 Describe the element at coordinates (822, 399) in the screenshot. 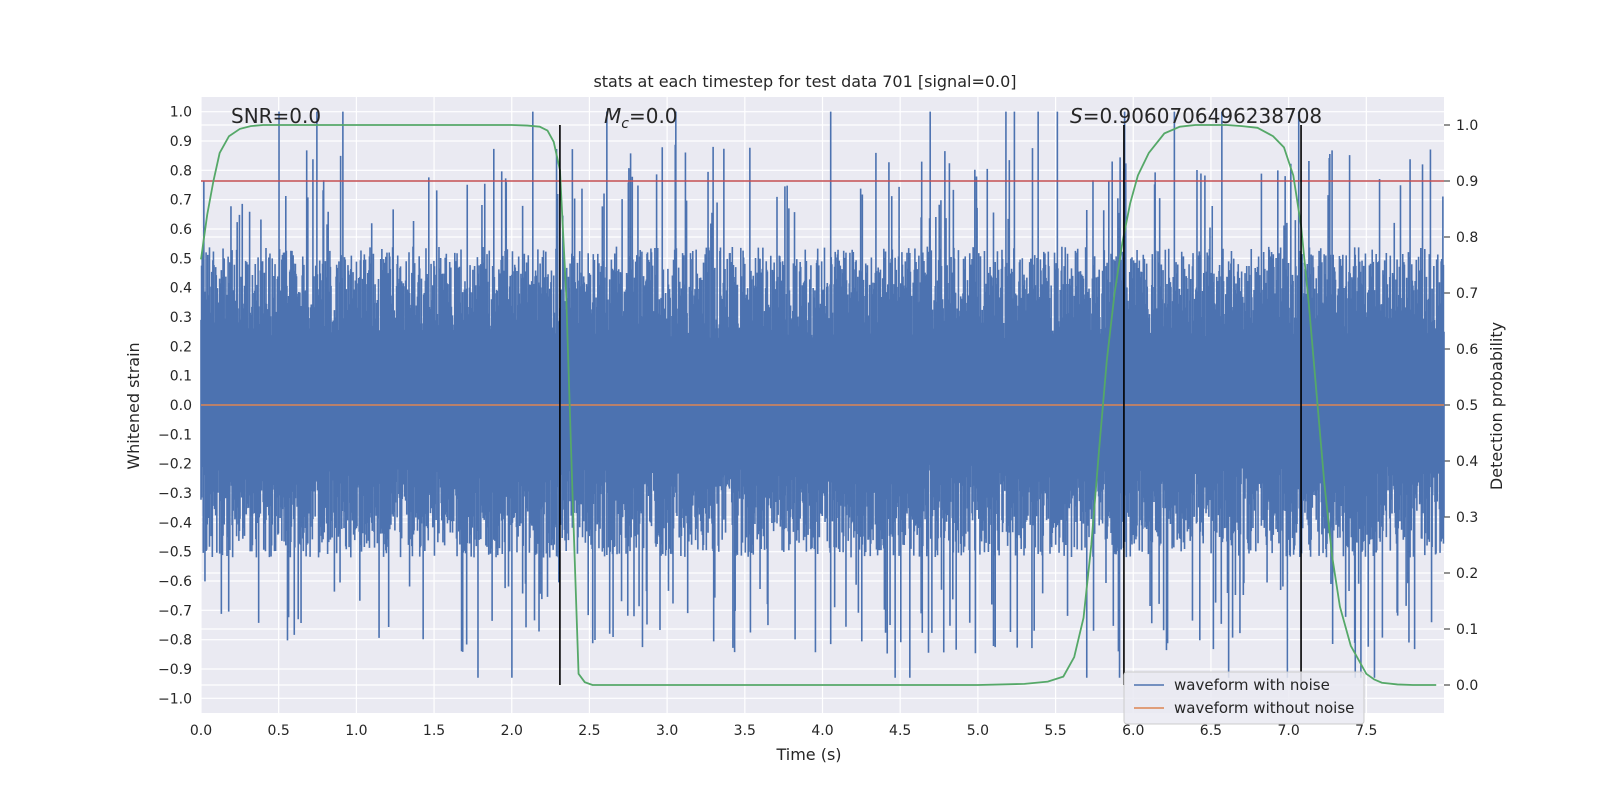

I see `series-waveform-with-noise-core` at that location.